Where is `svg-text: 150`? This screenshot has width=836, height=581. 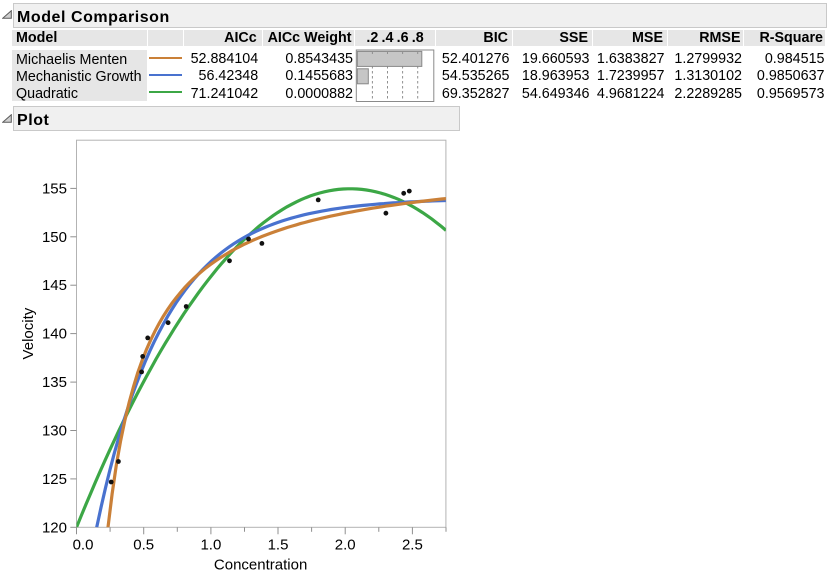 svg-text: 150 is located at coordinates (54, 237).